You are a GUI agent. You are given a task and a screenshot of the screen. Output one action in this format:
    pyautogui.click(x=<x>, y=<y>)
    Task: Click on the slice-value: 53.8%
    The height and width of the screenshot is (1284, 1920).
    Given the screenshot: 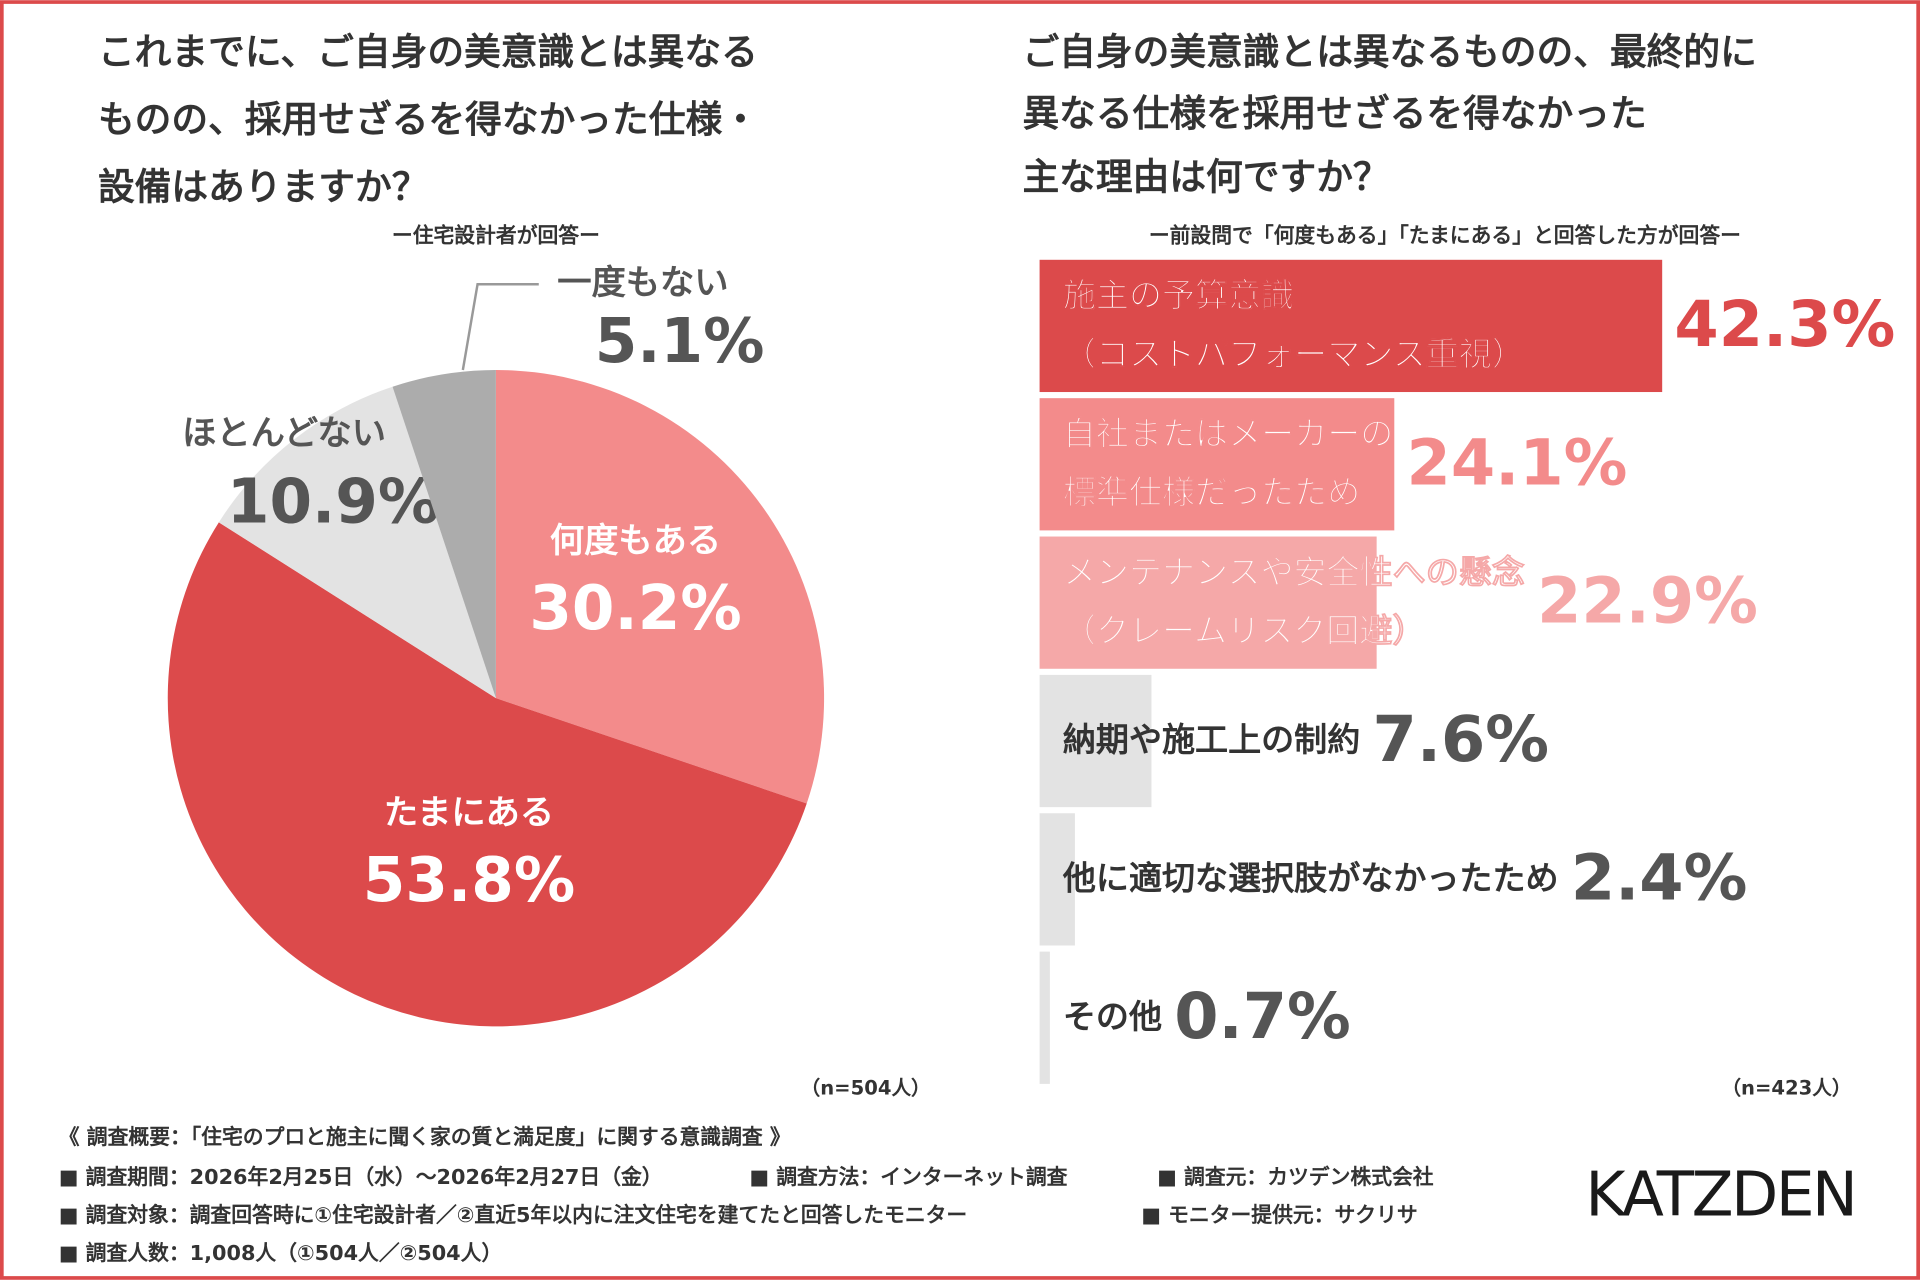 What is the action you would take?
    pyautogui.click(x=469, y=880)
    